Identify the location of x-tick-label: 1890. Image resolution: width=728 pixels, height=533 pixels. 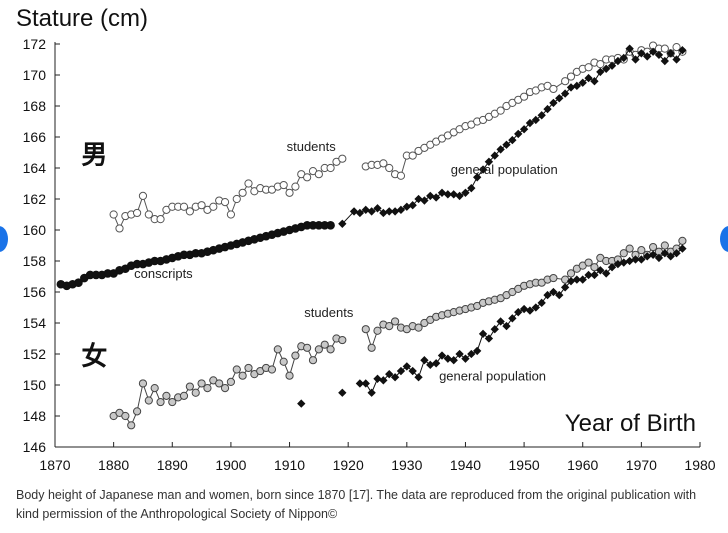
(172, 465).